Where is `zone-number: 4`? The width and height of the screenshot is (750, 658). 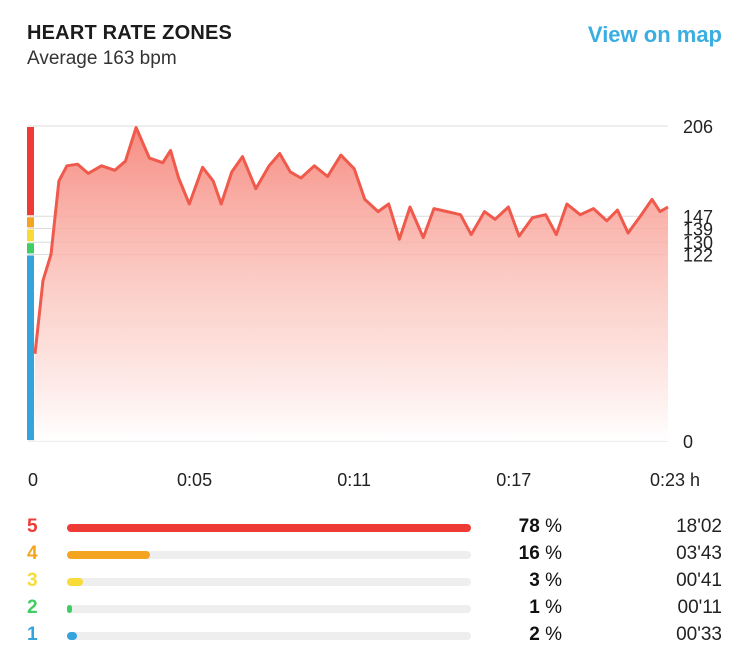
zone-number: 4 is located at coordinates (32, 553).